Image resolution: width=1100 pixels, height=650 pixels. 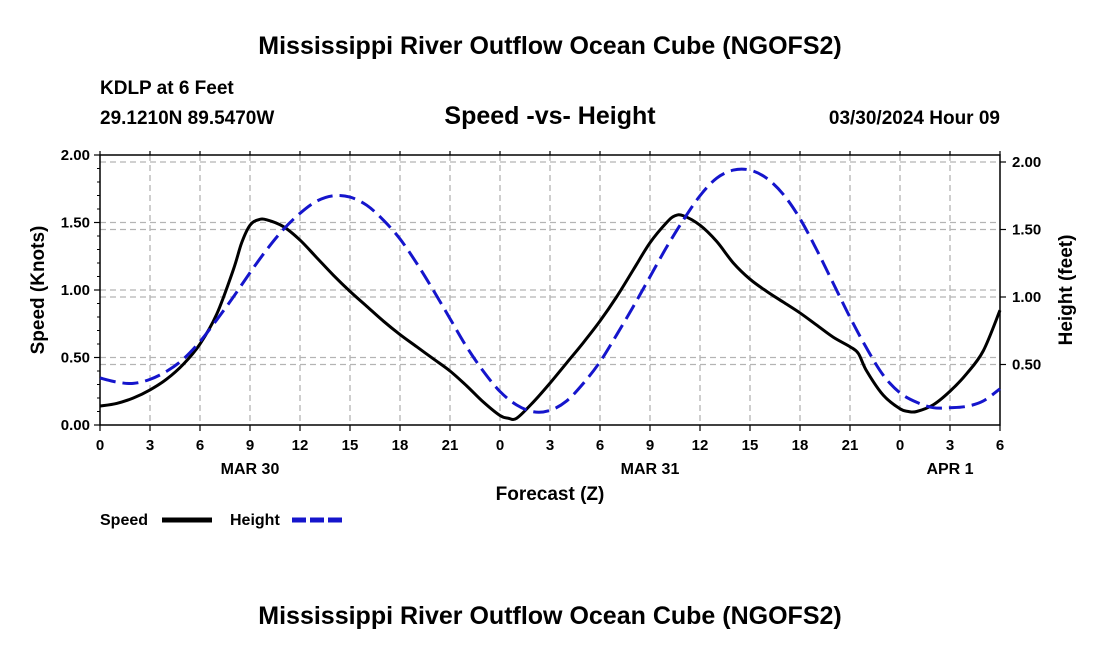 I want to click on y-right-tick-label: 1.00, so click(x=1026, y=297).